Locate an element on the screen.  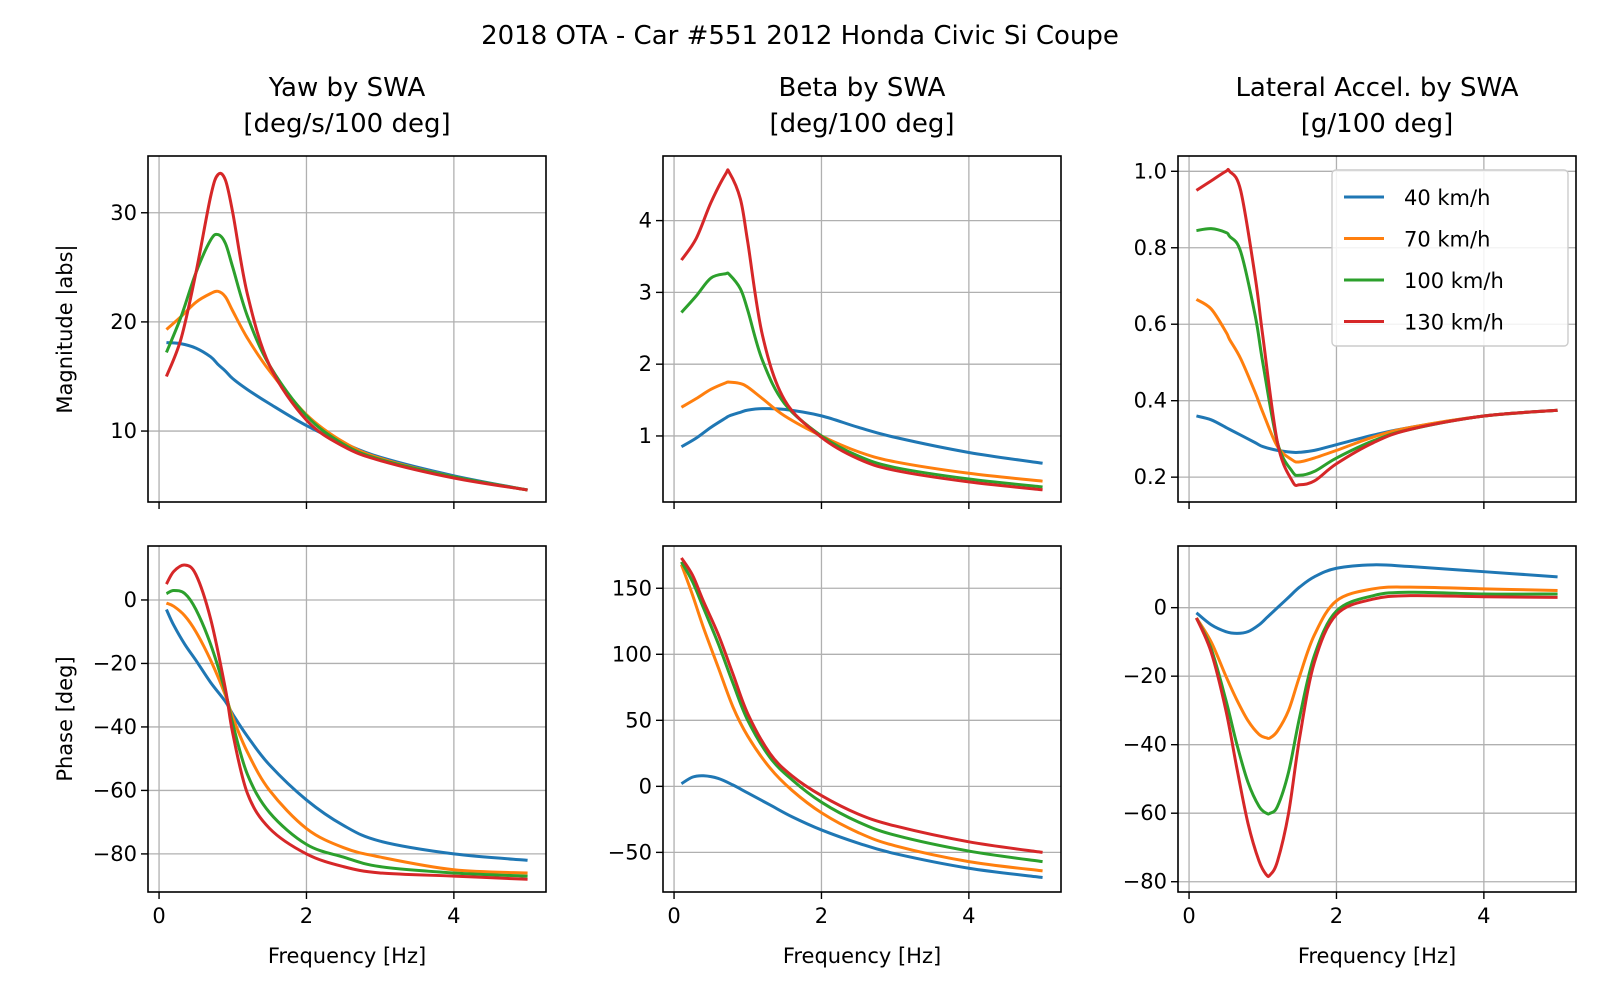
y-tick-label: −50 is located at coordinates (630, 852).